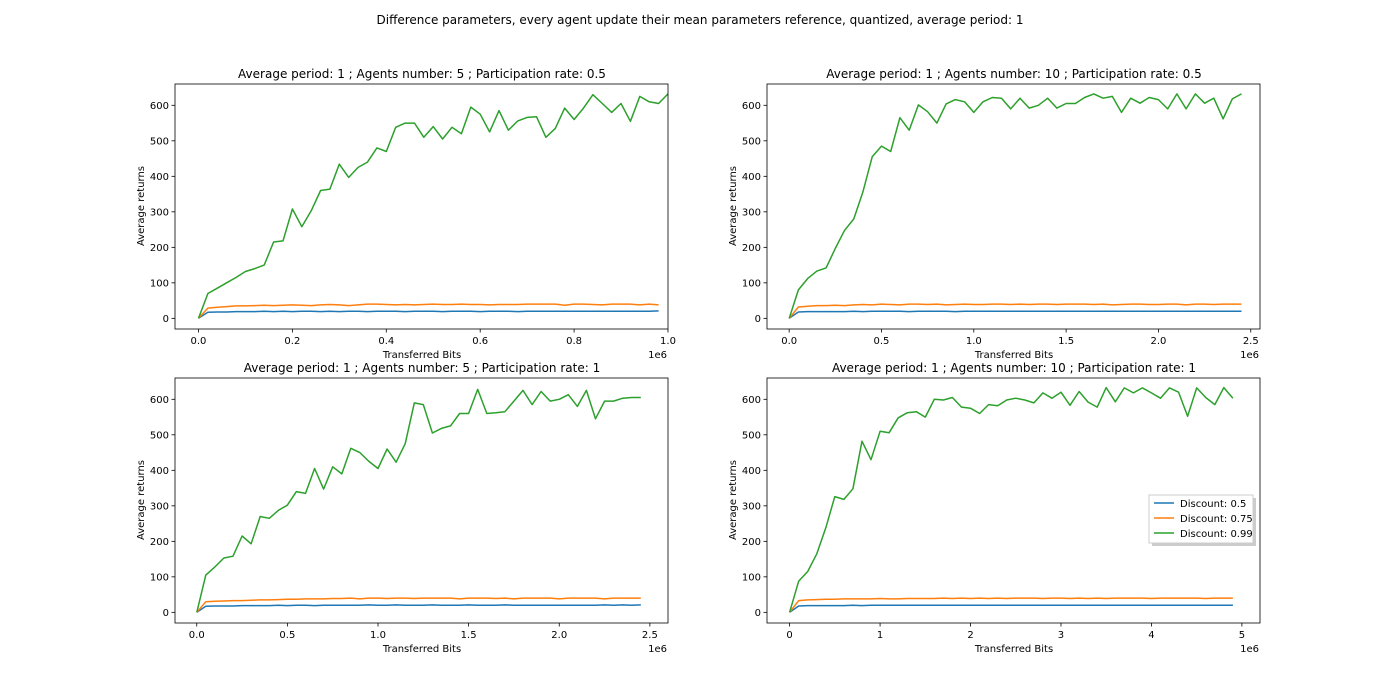  What do you see at coordinates (1213, 504) in the screenshot?
I see `legend-label: Discount: 0.5` at bounding box center [1213, 504].